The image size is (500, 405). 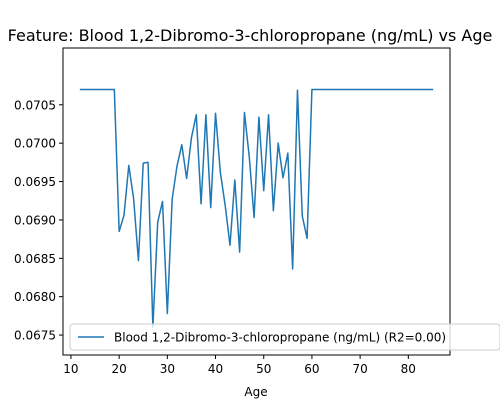 I want to click on legend-box, so click(x=284, y=337).